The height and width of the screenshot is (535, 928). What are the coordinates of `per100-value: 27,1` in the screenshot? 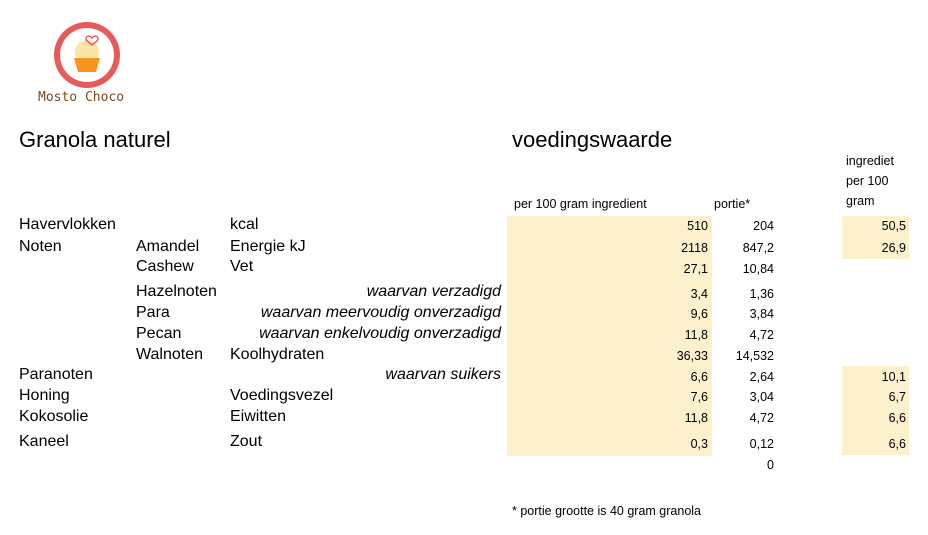 It's located at (695, 269).